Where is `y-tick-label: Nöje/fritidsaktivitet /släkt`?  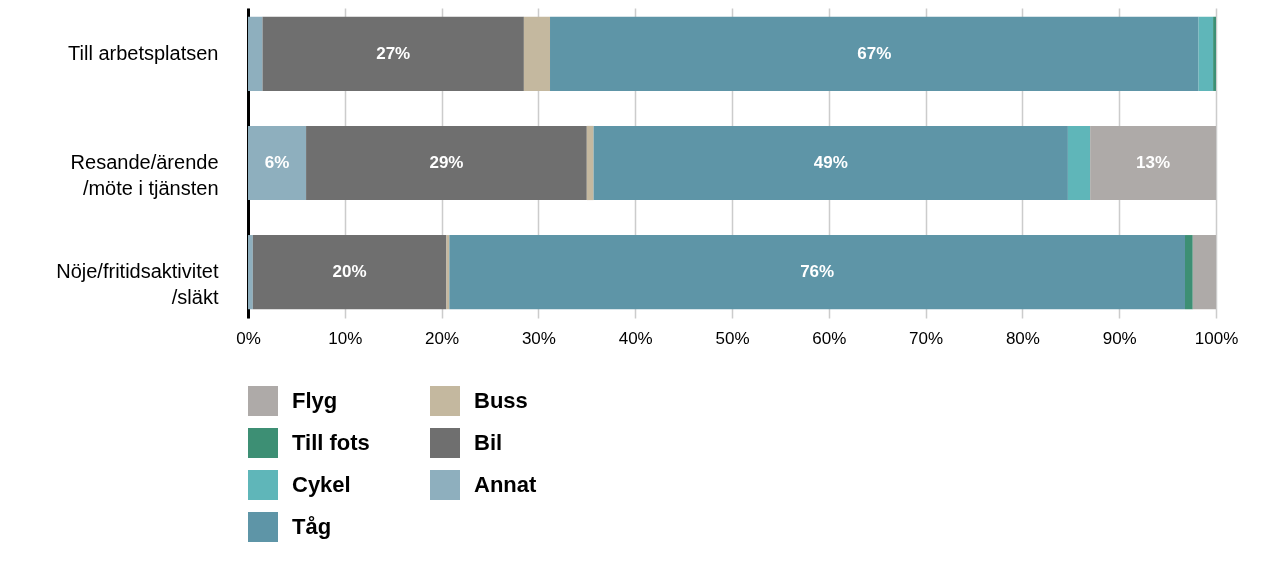 y-tick-label: Nöje/fritidsaktivitet /släkt is located at coordinates (137, 284).